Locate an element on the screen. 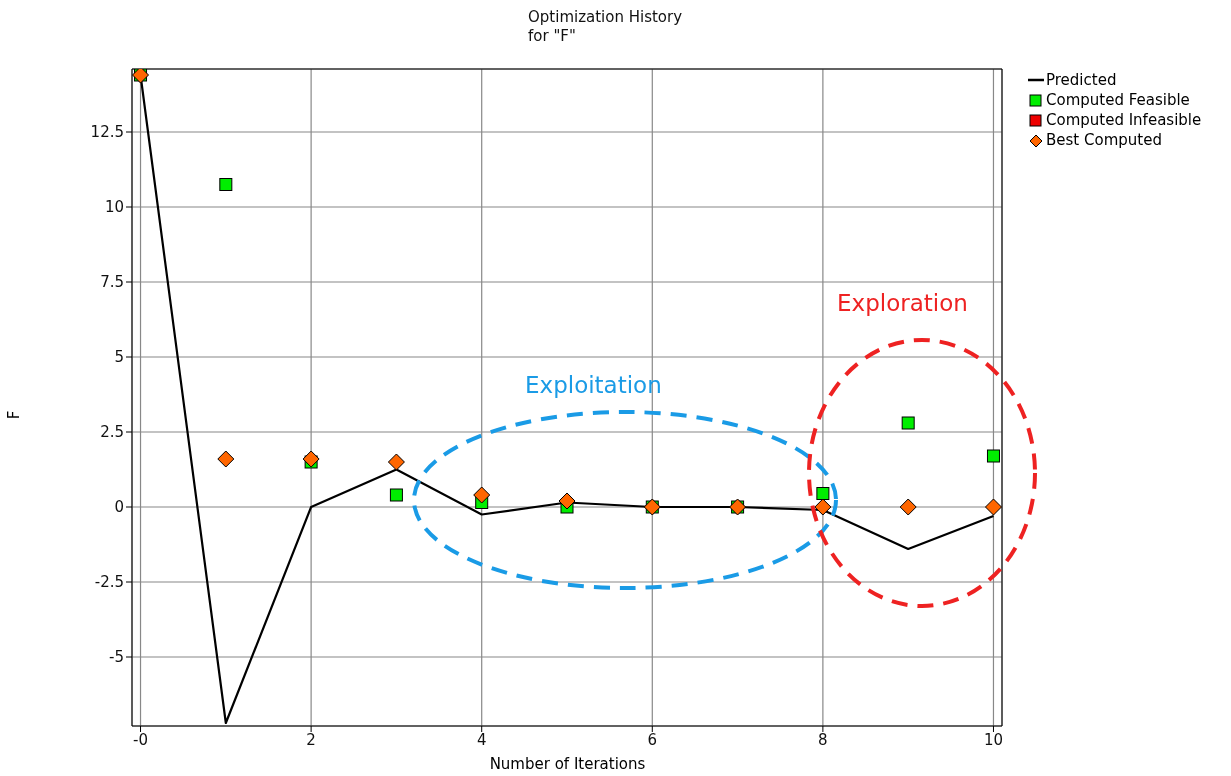 This screenshot has height=776, width=1231. x-tick-label: 2 is located at coordinates (311, 739).